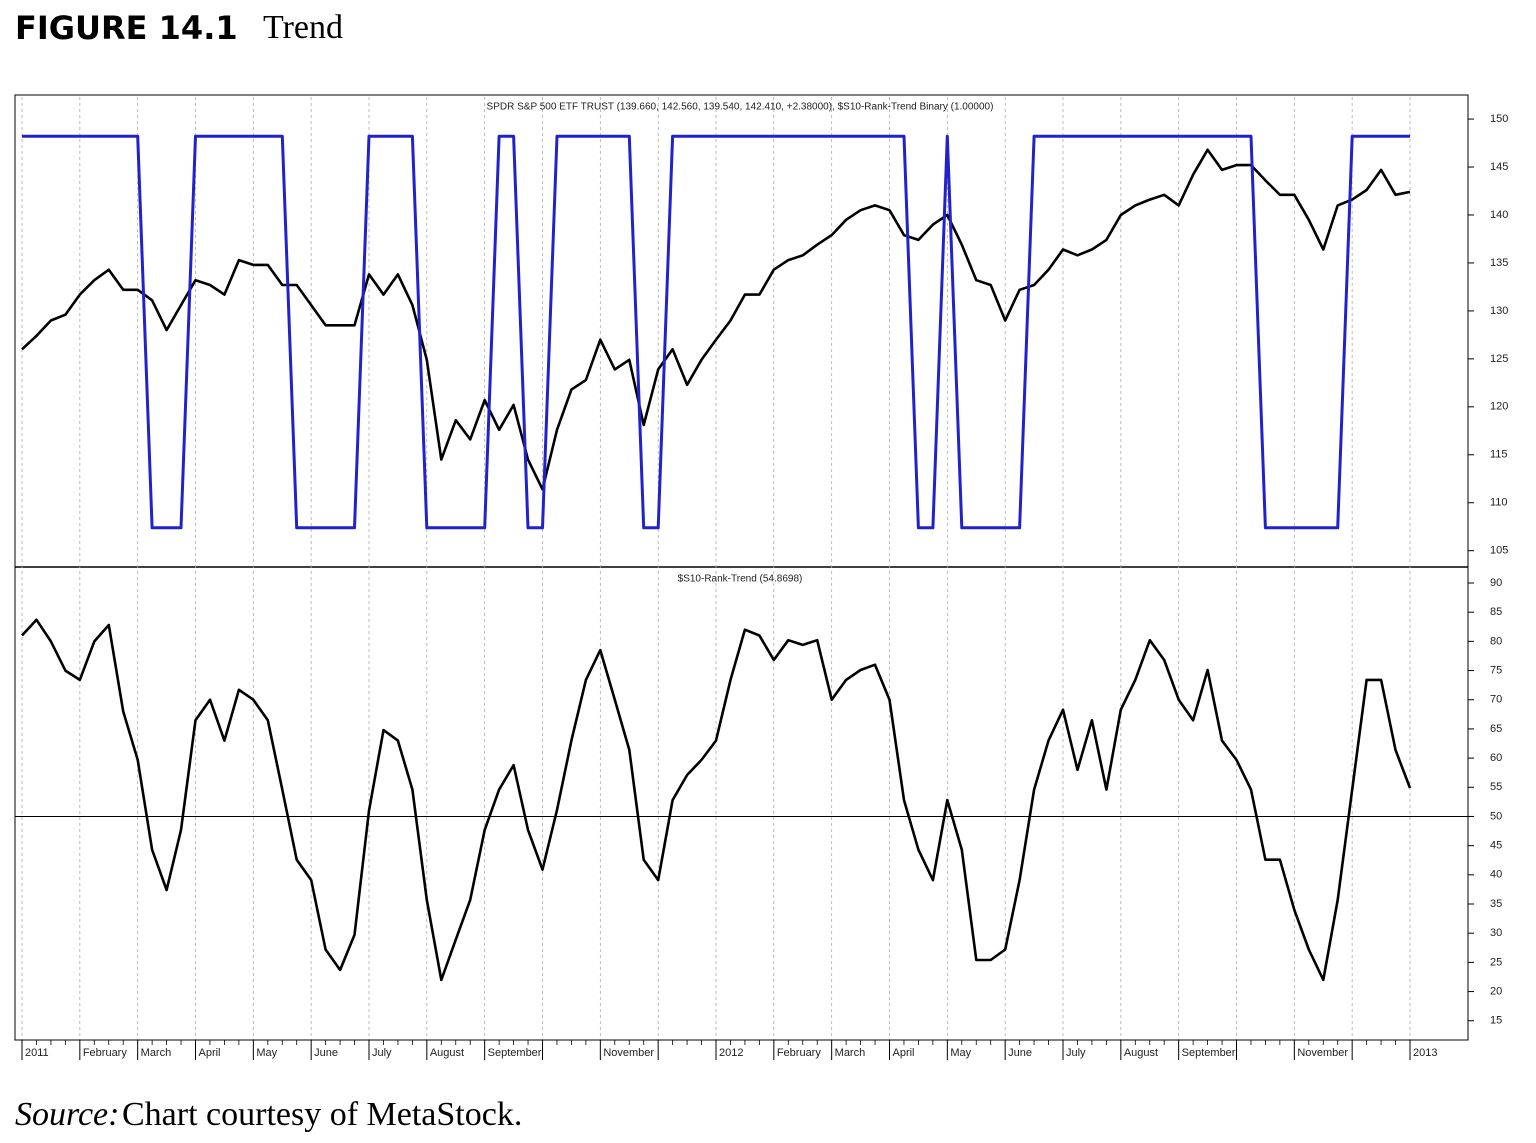 The height and width of the screenshot is (1143, 1536). I want to click on figure-number: FIGURE 14.1, so click(126, 28).